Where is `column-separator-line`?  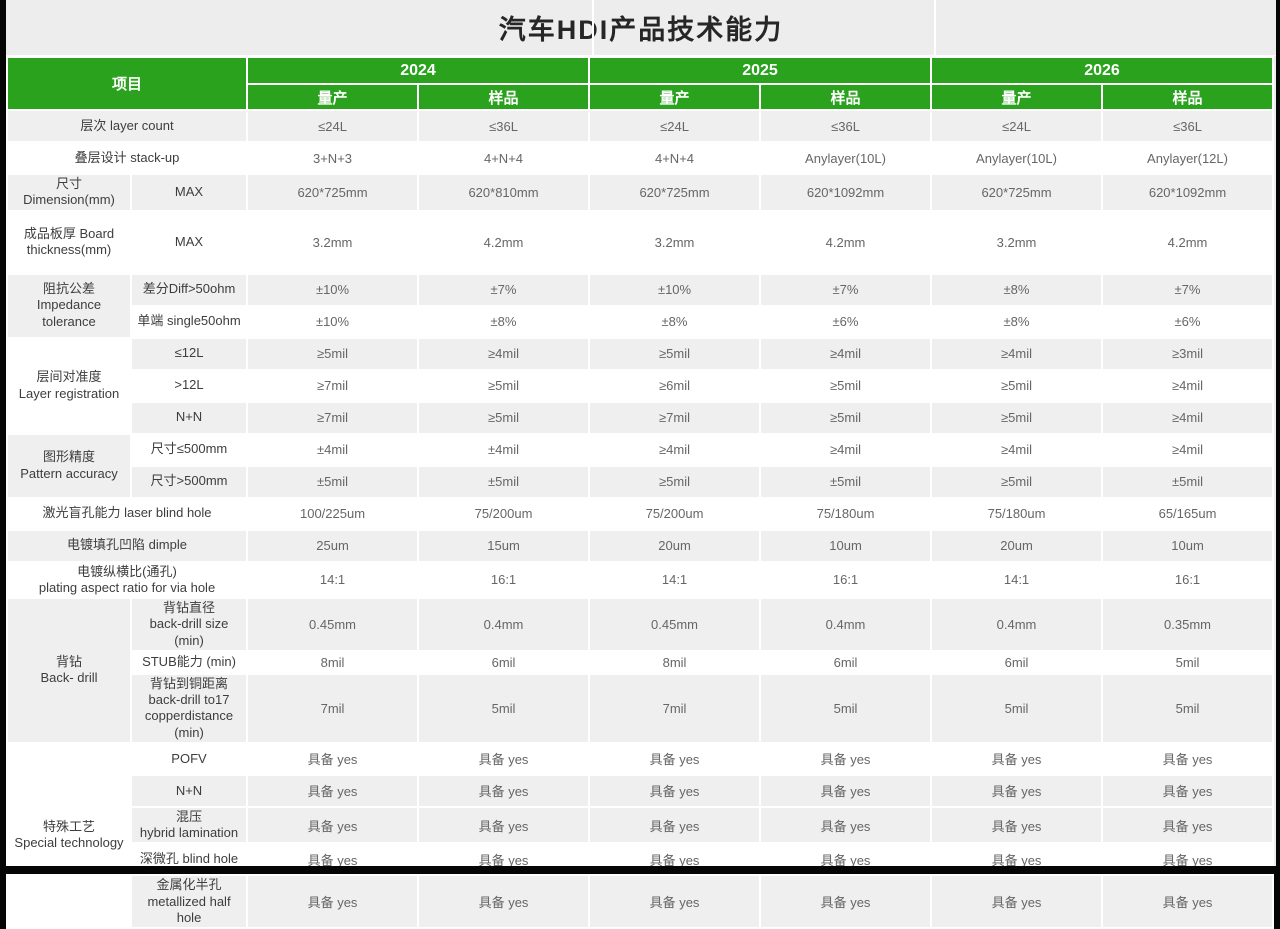
column-separator-line is located at coordinates (935, 27).